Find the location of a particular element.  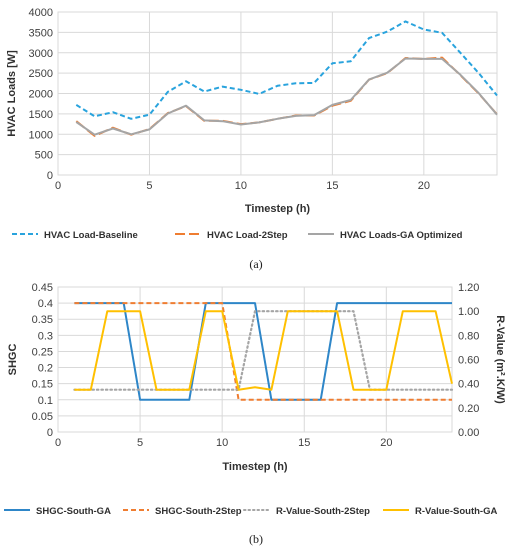

y-tick-label: 2000 is located at coordinates (41, 95).